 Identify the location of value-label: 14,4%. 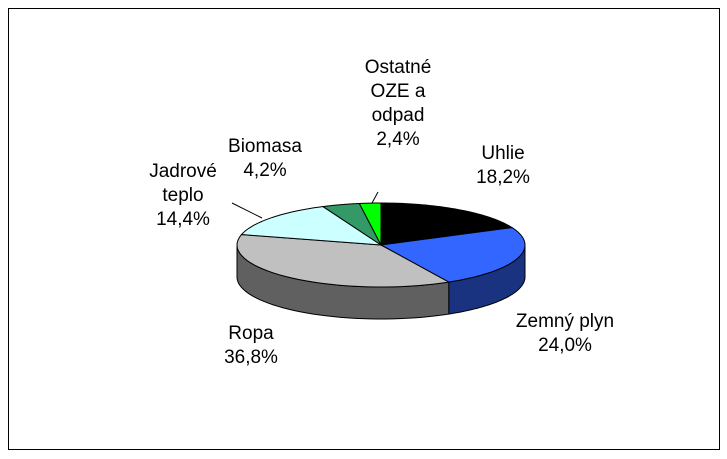
(183, 219).